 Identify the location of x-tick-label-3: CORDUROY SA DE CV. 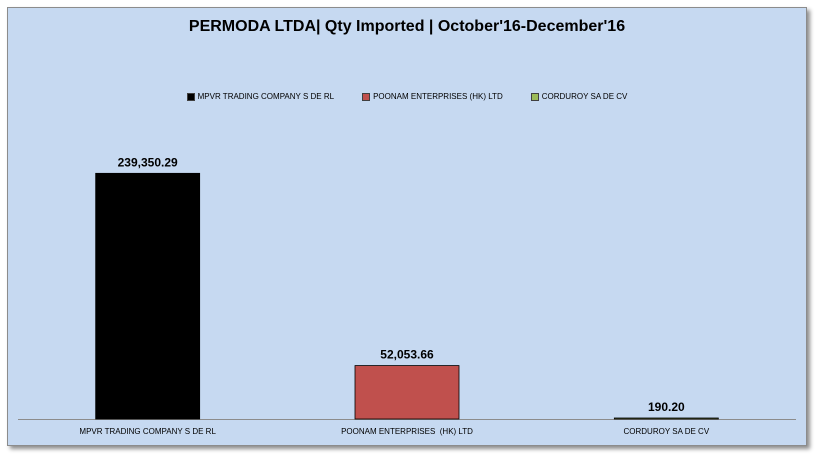
(667, 431).